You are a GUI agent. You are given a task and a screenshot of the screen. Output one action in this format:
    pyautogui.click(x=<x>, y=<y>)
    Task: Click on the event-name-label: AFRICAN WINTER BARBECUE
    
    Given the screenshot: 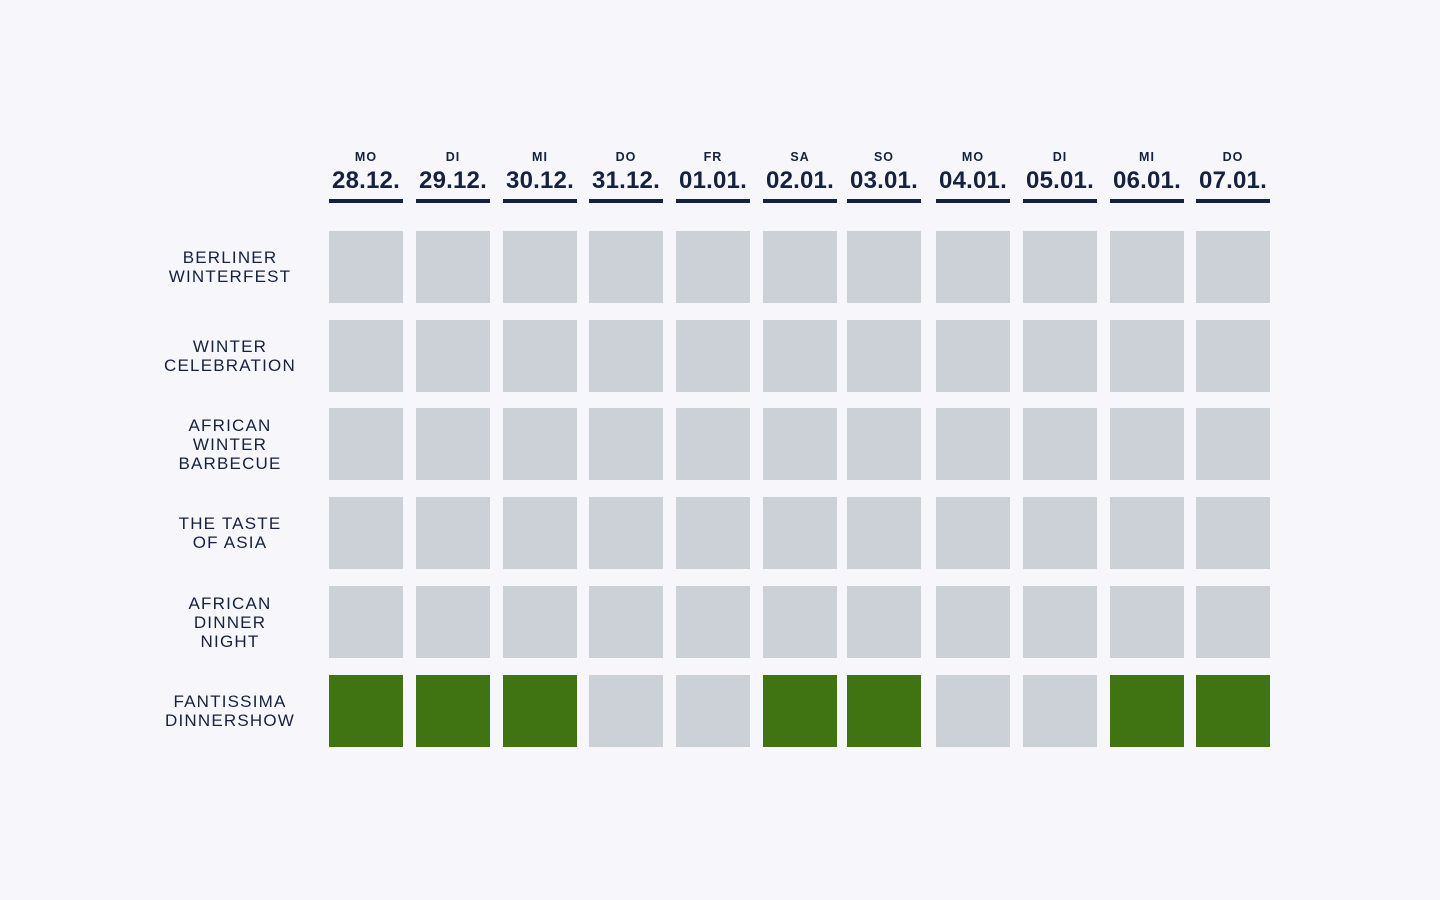 What is the action you would take?
    pyautogui.click(x=230, y=444)
    